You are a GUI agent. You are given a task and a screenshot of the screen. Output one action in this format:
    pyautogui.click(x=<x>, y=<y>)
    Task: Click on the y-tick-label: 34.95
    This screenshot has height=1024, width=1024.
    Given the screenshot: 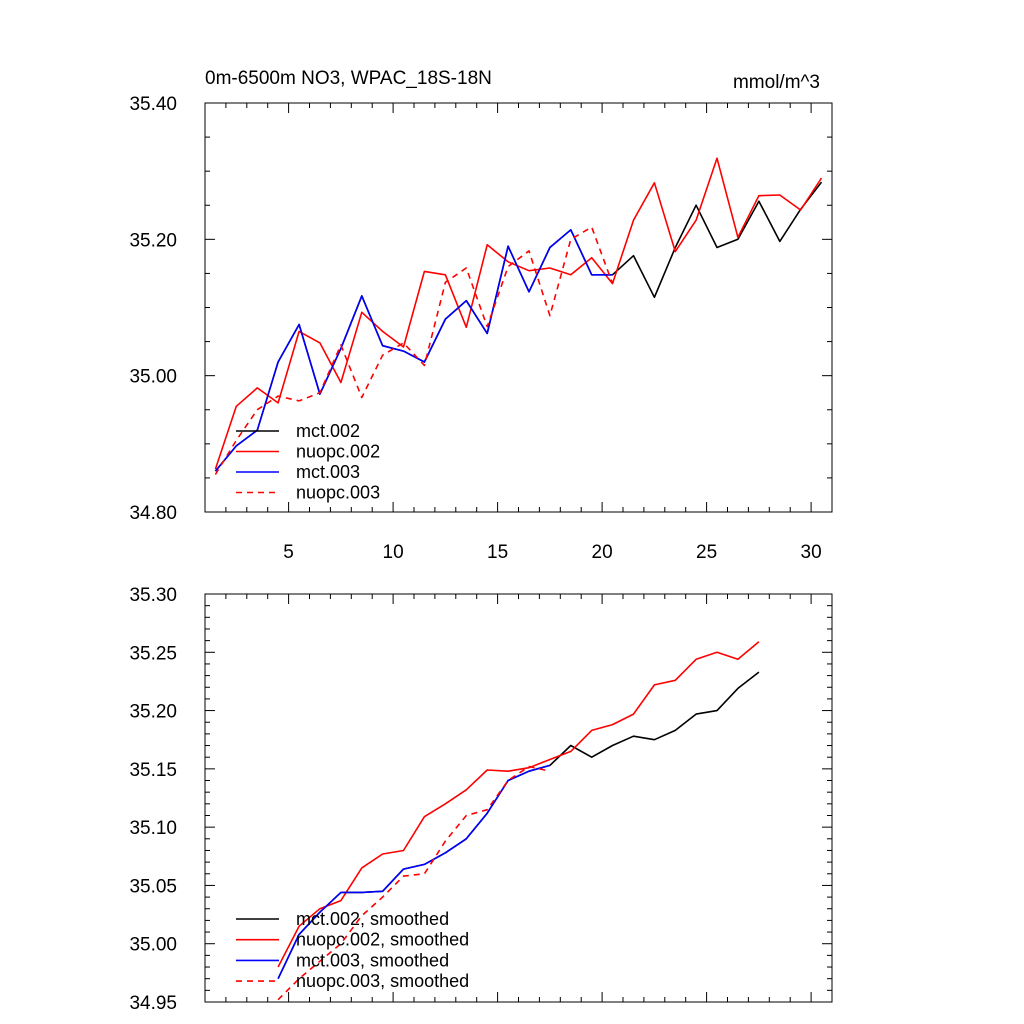 What is the action you would take?
    pyautogui.click(x=153, y=1003)
    